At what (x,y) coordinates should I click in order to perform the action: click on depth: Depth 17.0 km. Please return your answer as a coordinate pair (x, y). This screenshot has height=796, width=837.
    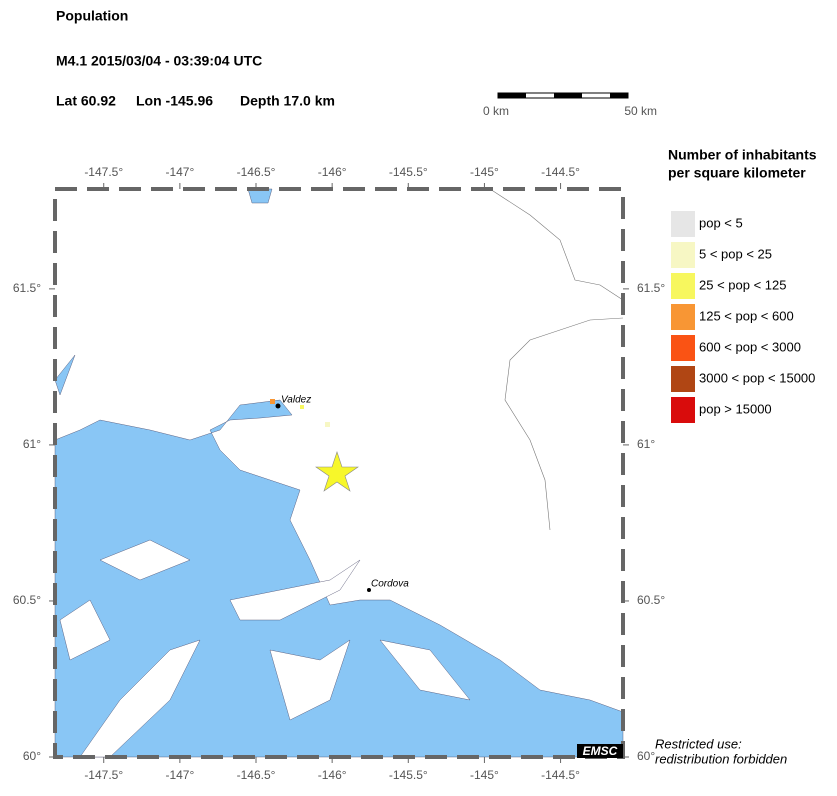
    Looking at the image, I should click on (287, 101).